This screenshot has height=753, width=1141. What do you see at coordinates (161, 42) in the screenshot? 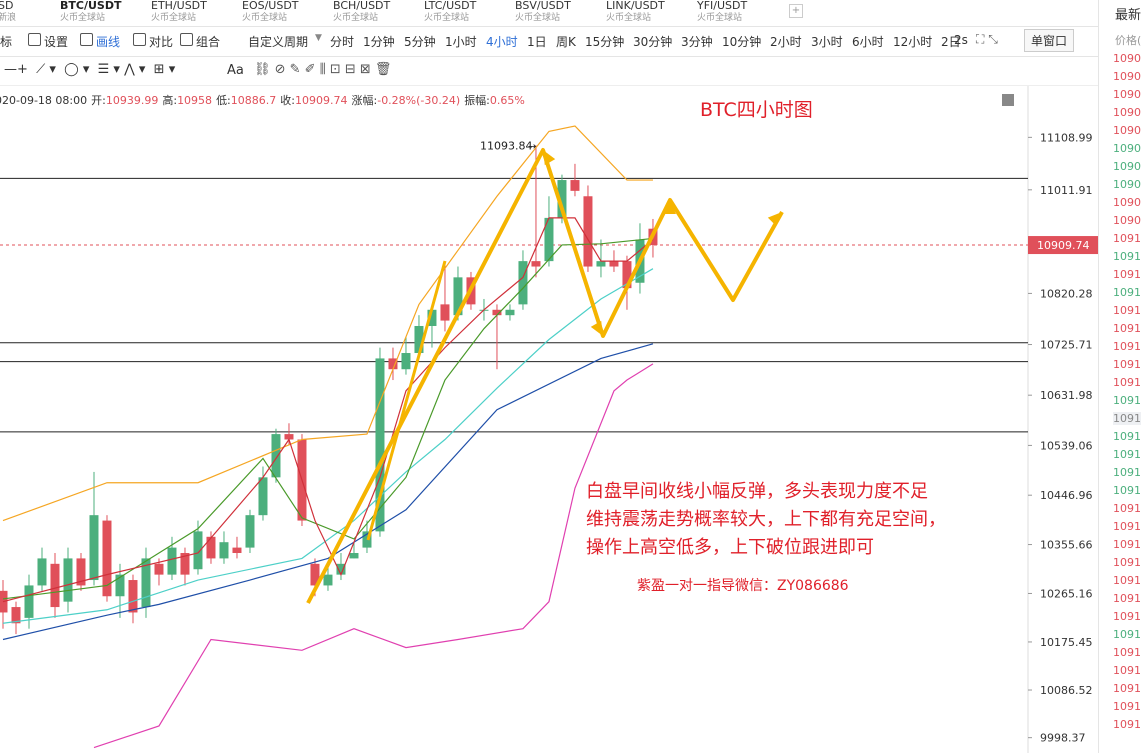
I see `toolbar-button: 对比` at bounding box center [161, 42].